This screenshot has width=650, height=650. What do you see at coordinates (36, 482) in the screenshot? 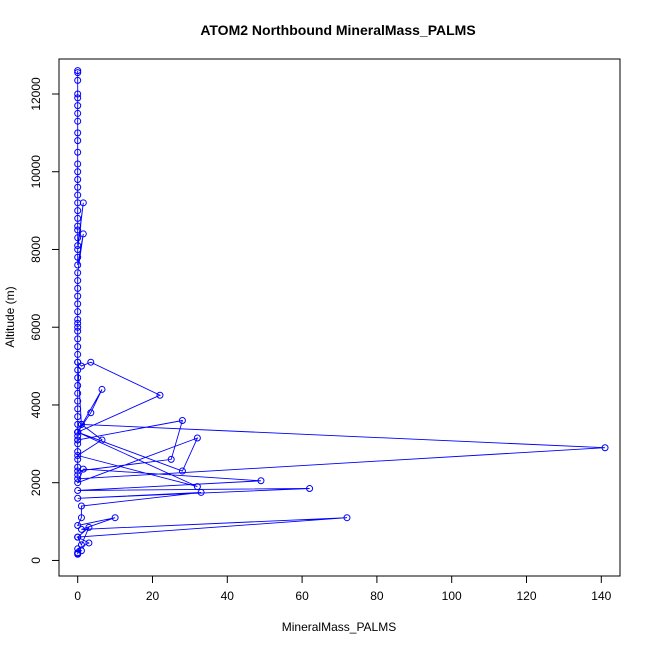
I see `y-tick-label: 2000` at bounding box center [36, 482].